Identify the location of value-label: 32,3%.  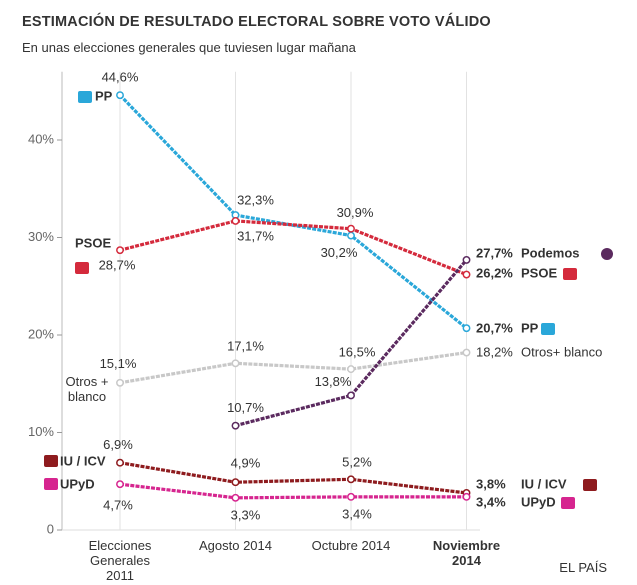
(255, 200).